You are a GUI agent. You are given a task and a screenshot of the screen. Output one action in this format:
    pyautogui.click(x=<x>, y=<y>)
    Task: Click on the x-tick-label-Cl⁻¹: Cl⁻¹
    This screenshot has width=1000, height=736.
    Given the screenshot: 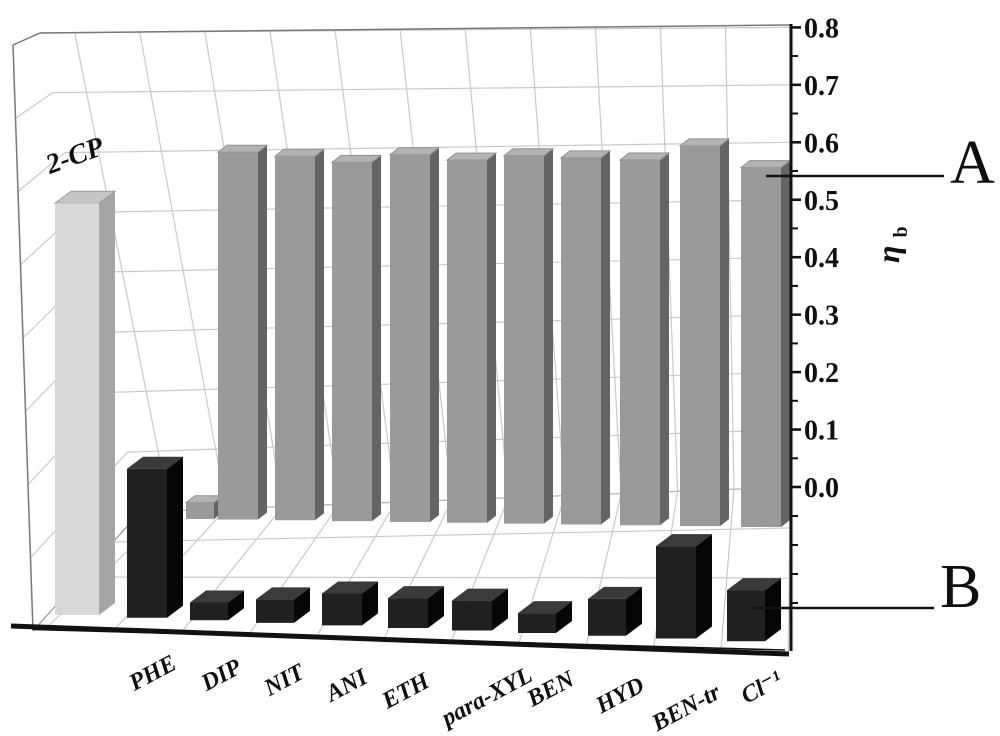 What is the action you would take?
    pyautogui.click(x=762, y=687)
    